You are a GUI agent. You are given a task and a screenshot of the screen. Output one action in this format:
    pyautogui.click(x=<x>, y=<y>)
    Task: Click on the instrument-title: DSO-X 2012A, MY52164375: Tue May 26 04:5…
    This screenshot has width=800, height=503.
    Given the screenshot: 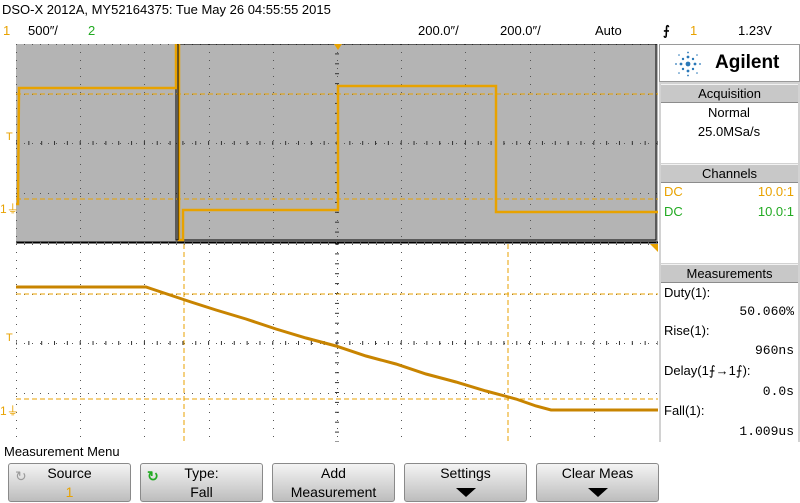 What is the action you would take?
    pyautogui.click(x=166, y=9)
    